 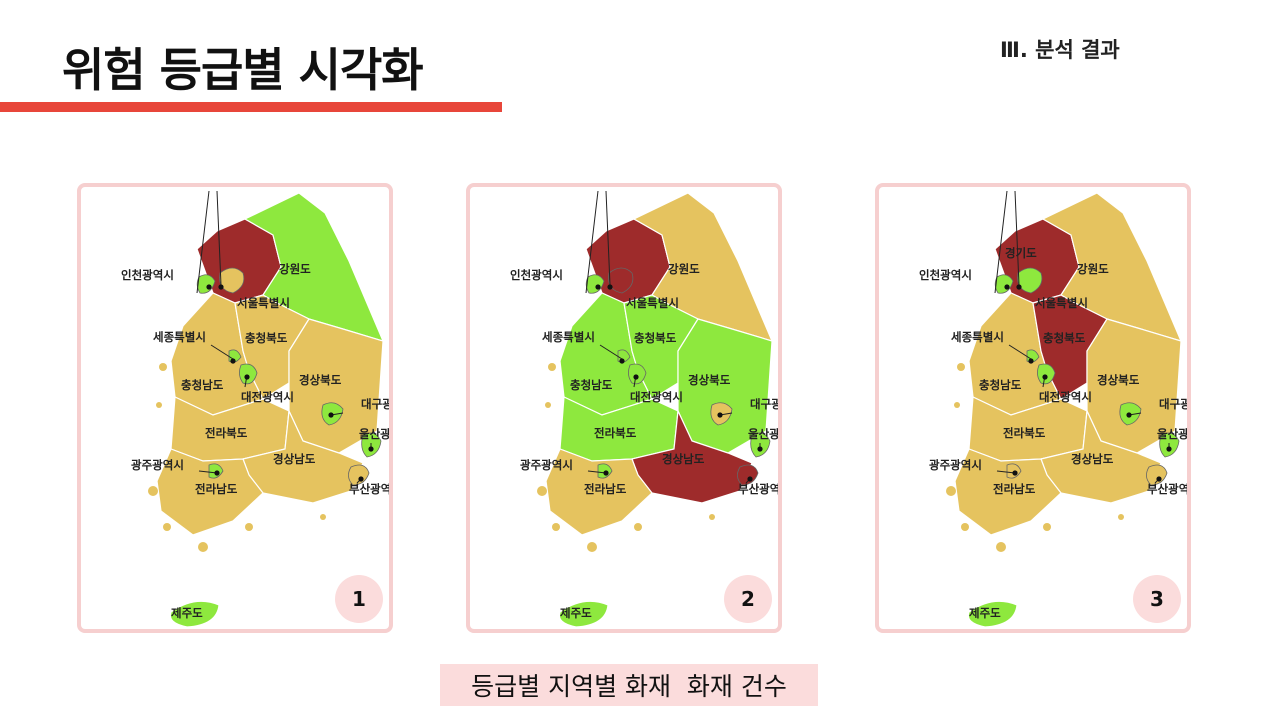 I want to click on map-number-badge: 1, so click(x=359, y=599).